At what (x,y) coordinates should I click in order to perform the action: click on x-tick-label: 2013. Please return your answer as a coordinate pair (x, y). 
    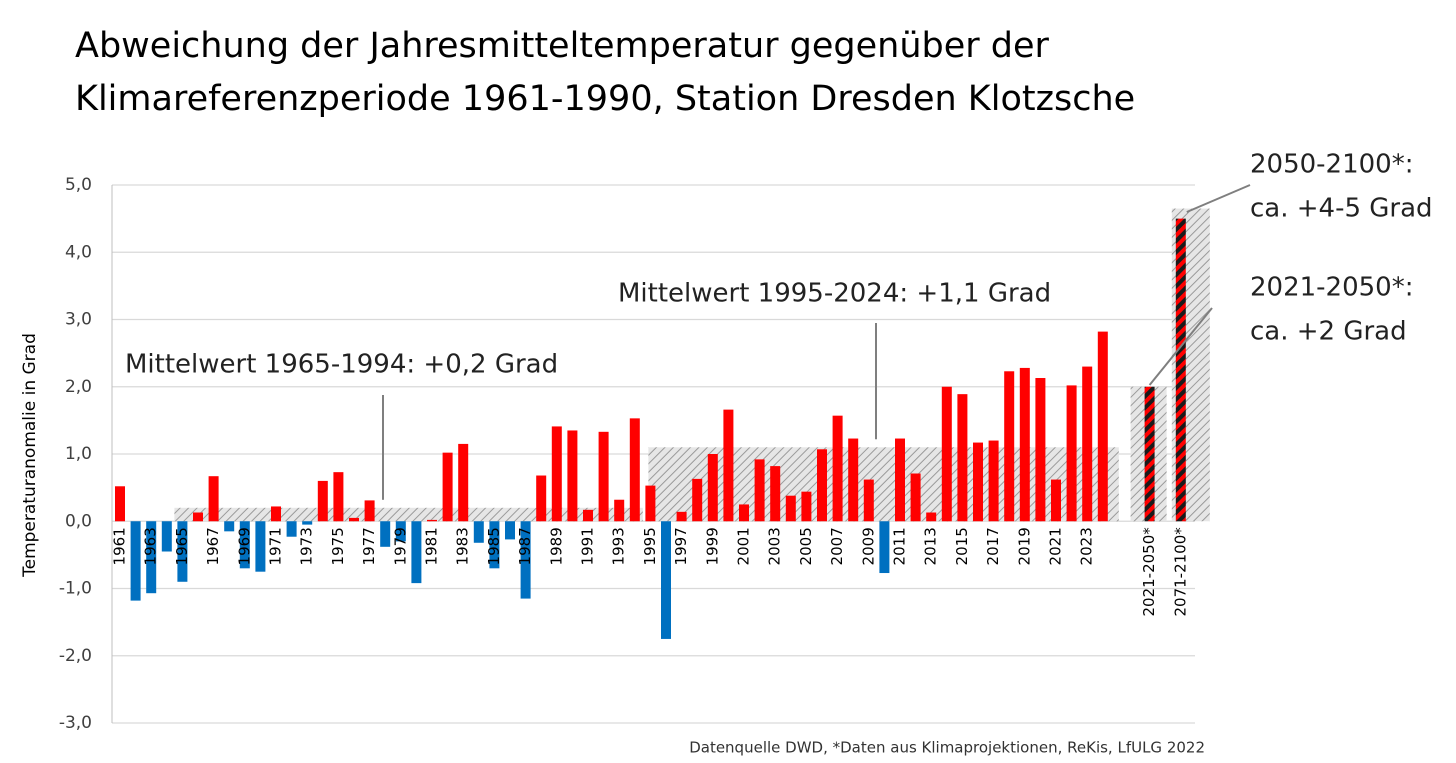
    Looking at the image, I should click on (931, 546).